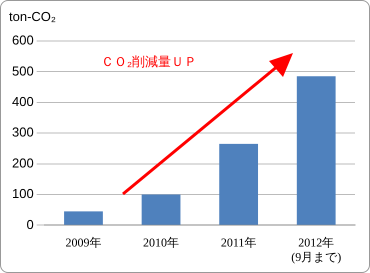 This screenshot has height=273, width=370. What do you see at coordinates (316, 250) in the screenshot?
I see `x-tick-label: 2012年 (9月まで)` at bounding box center [316, 250].